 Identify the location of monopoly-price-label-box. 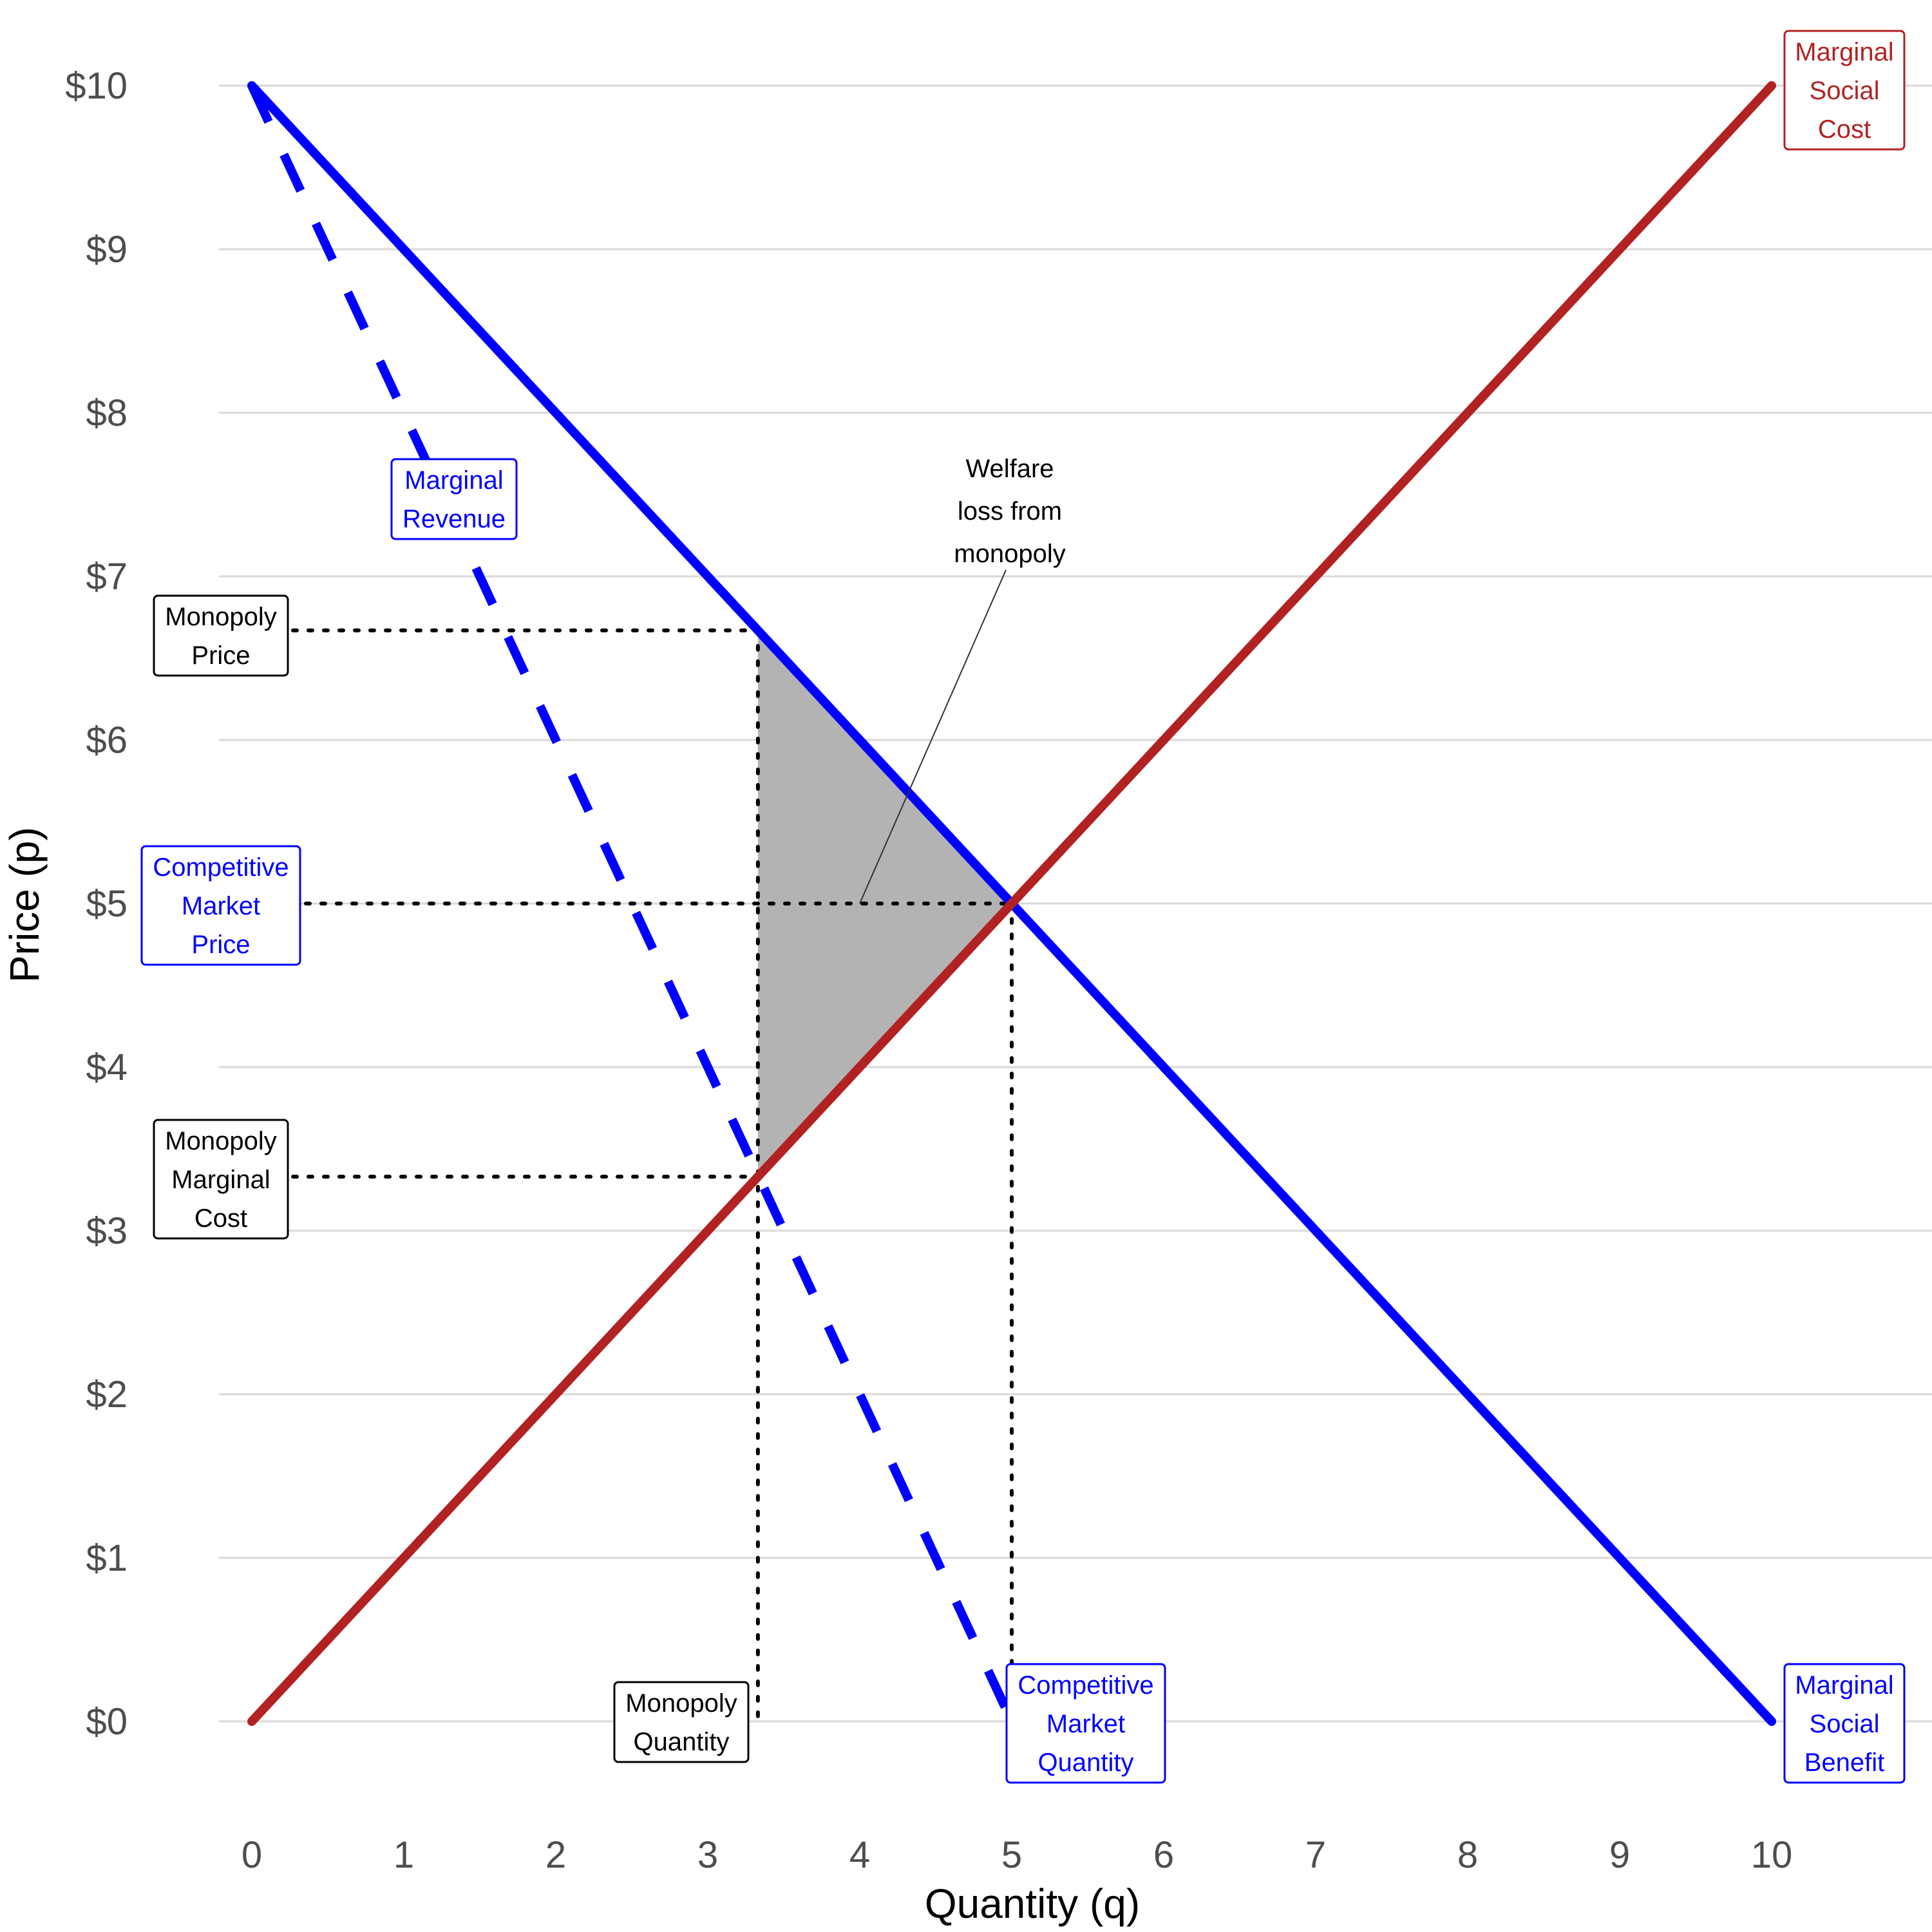
(221, 635).